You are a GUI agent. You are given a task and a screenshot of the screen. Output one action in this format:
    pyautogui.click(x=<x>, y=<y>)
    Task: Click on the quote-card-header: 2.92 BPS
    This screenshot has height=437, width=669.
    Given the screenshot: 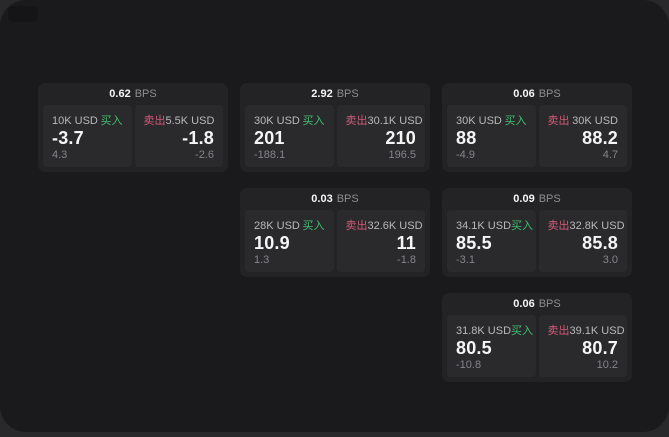 What is the action you would take?
    pyautogui.click(x=335, y=94)
    